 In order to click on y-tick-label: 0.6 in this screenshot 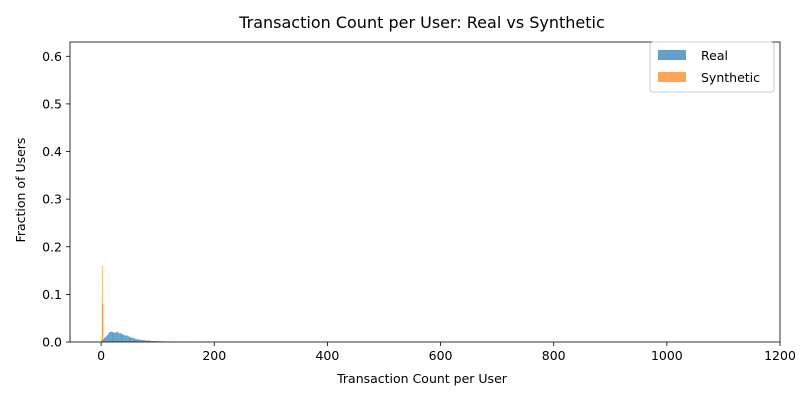, I will do `click(52, 56)`.